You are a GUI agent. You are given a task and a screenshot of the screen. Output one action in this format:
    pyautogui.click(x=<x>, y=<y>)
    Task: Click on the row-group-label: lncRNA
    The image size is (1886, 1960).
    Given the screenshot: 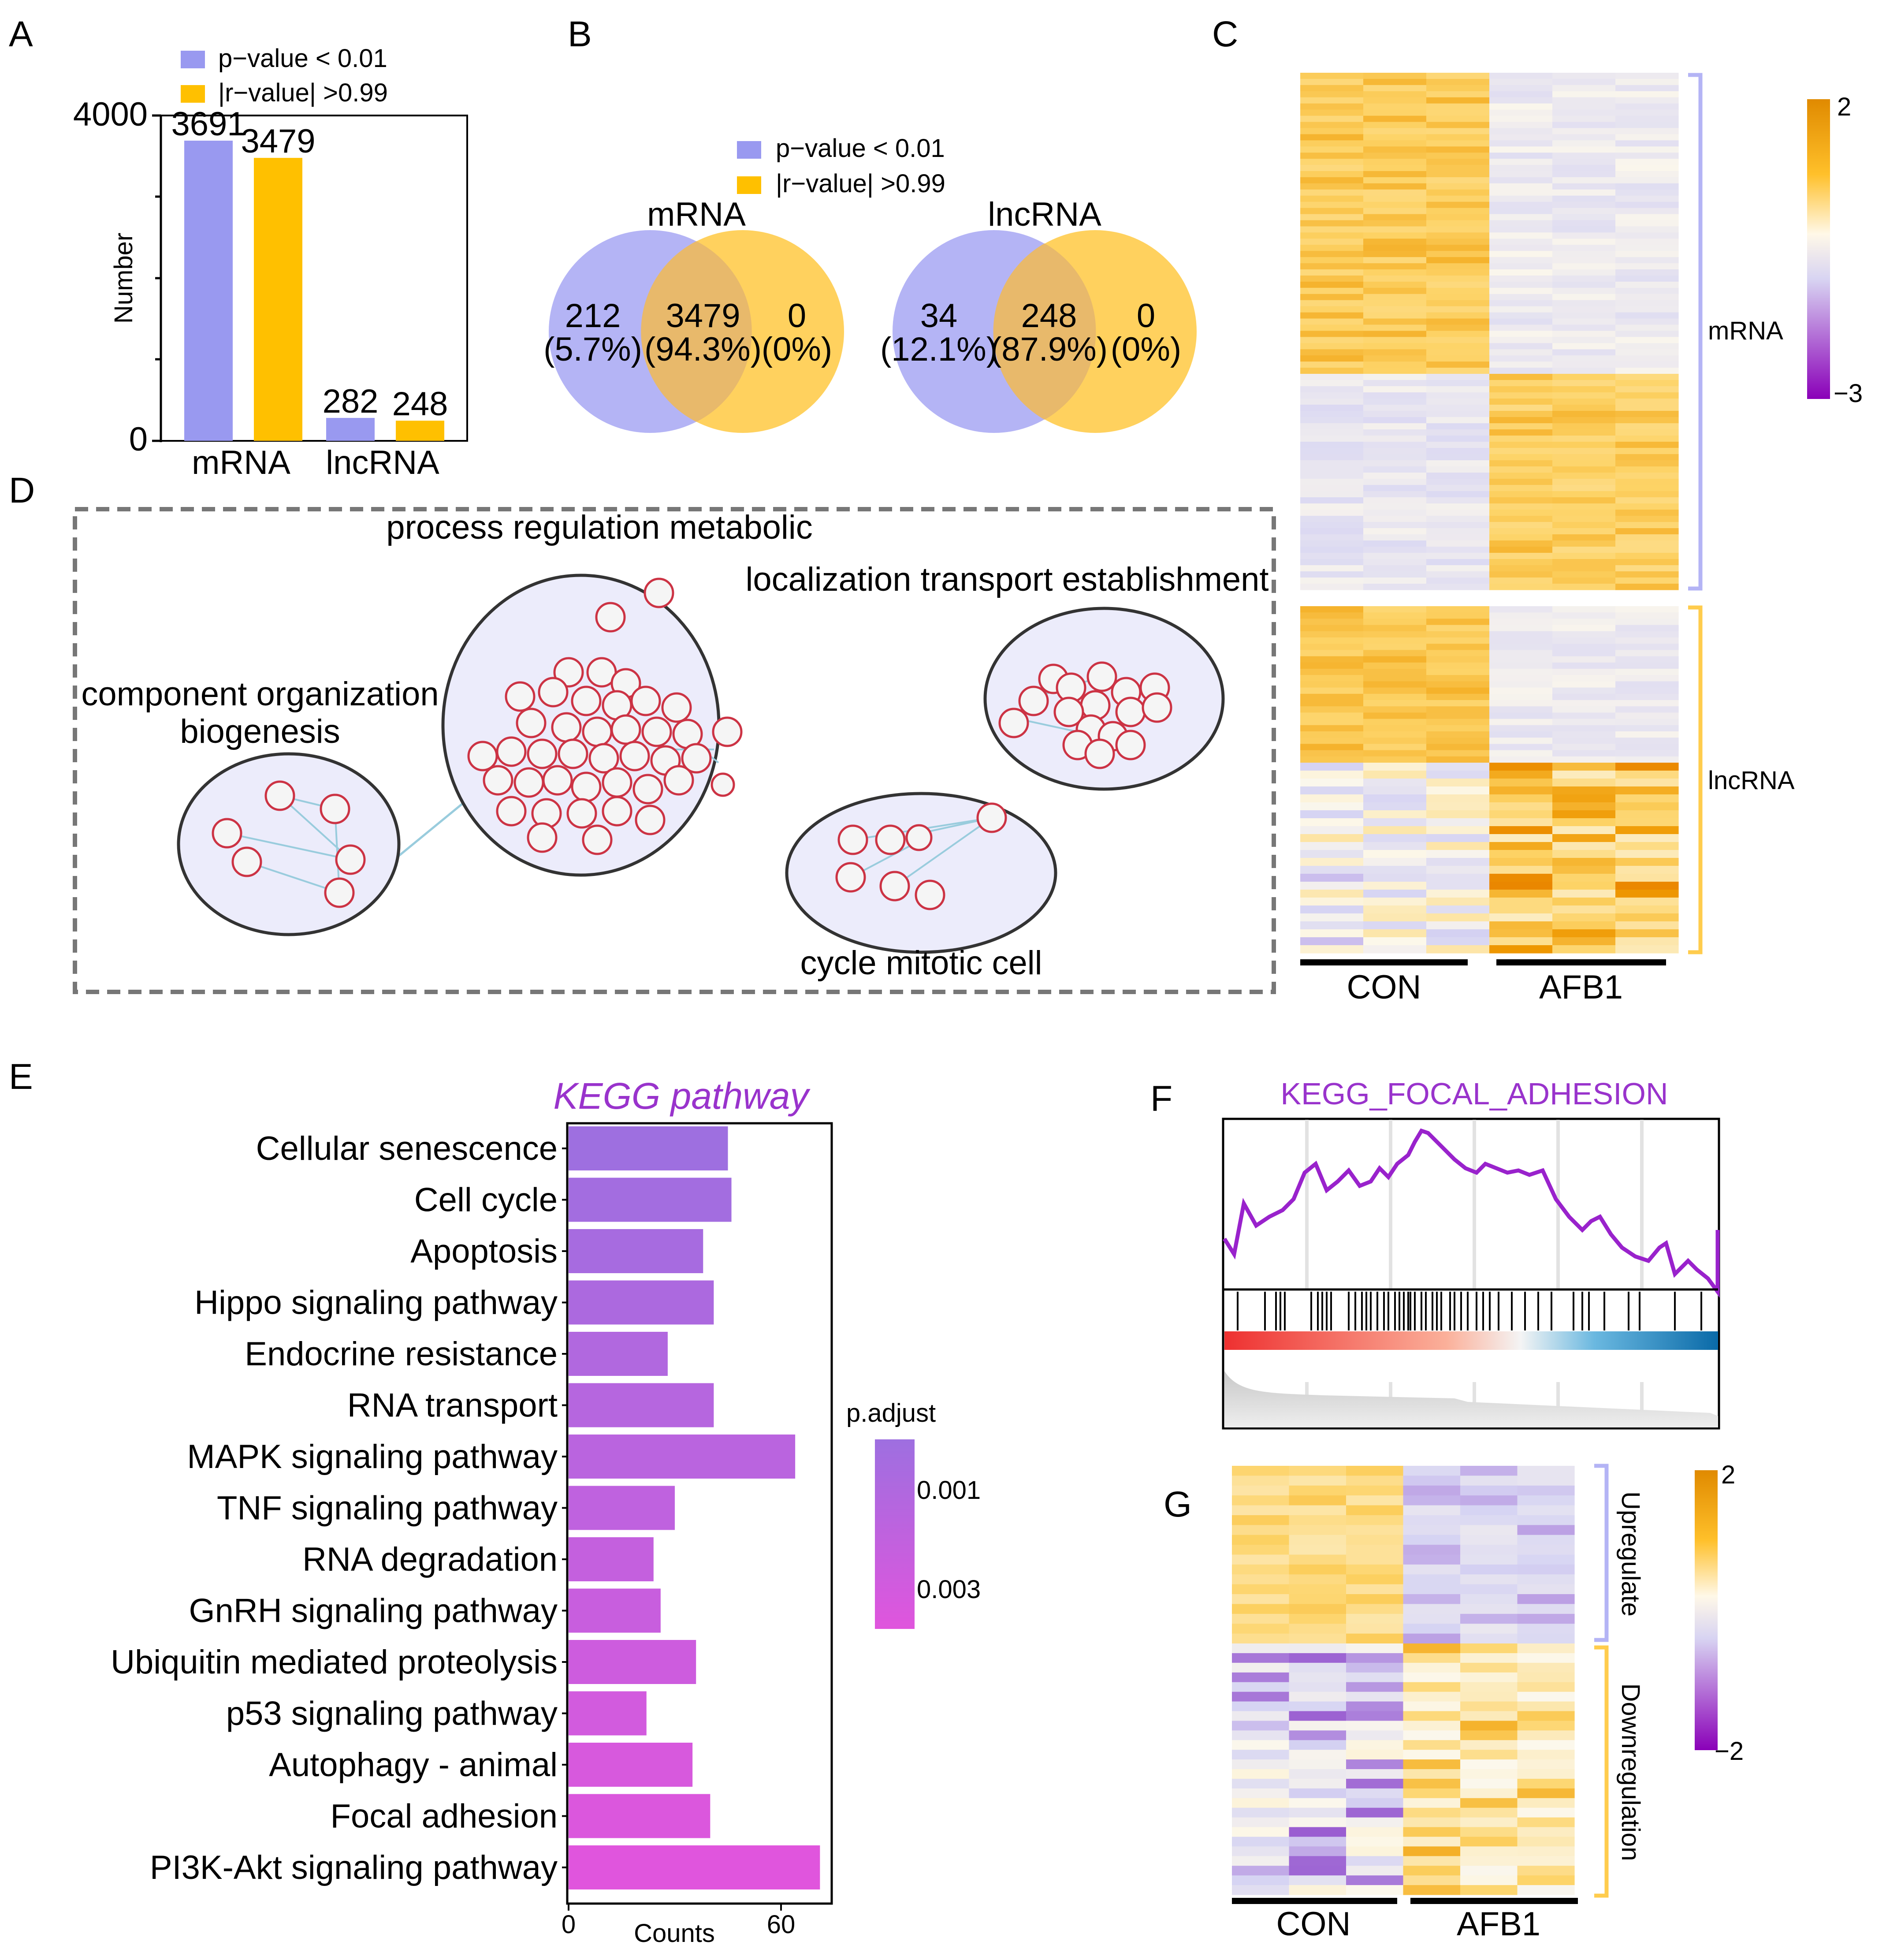 What is the action you would take?
    pyautogui.click(x=1751, y=780)
    